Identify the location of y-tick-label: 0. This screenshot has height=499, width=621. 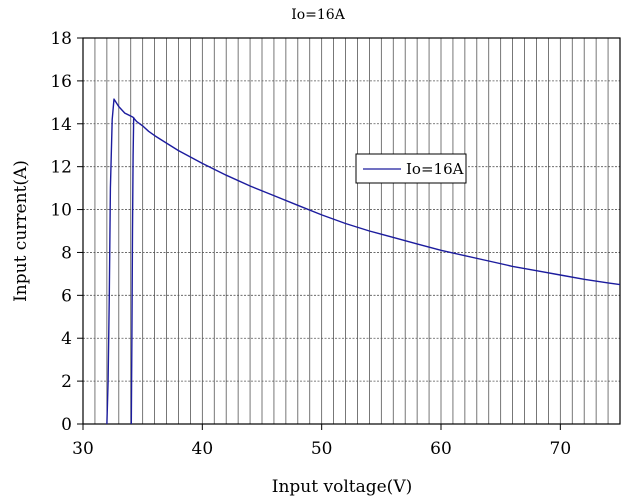
(66, 425).